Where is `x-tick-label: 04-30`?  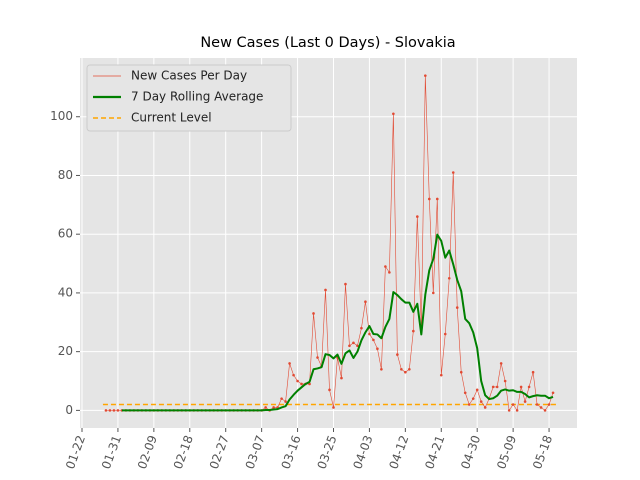
x-tick-label: 04-30 is located at coordinates (470, 452).